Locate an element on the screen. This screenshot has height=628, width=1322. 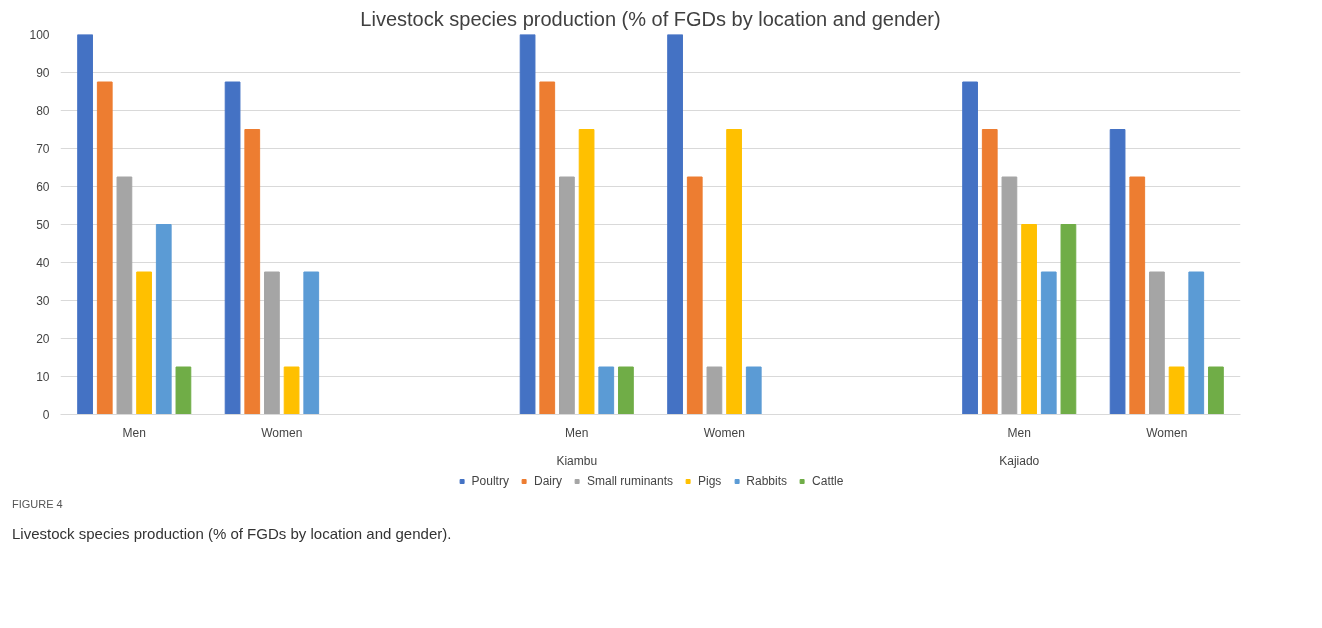
y-tick-label: 50 is located at coordinates (43, 225).